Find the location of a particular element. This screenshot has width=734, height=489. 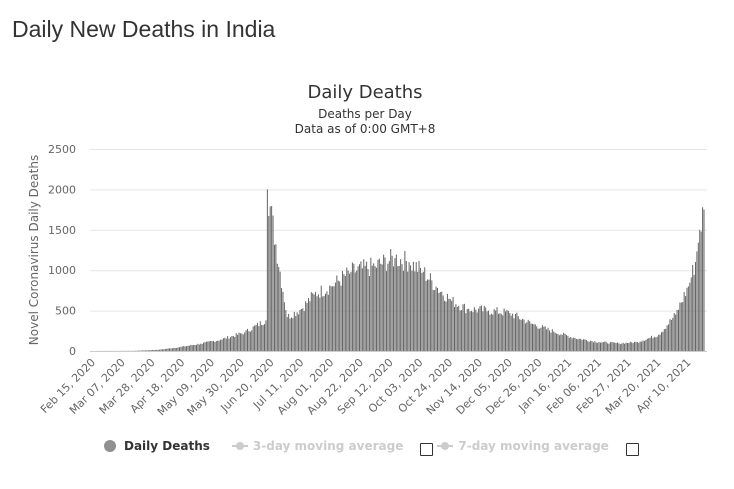

legend-item-3-day-average: 3-day moving average is located at coordinates (317, 446).